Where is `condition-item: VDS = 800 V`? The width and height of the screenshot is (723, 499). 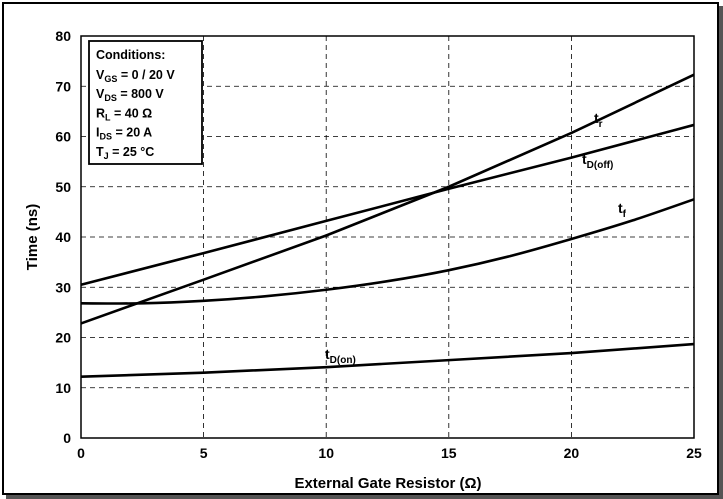
condition-item: VDS = 800 V is located at coordinates (130, 95).